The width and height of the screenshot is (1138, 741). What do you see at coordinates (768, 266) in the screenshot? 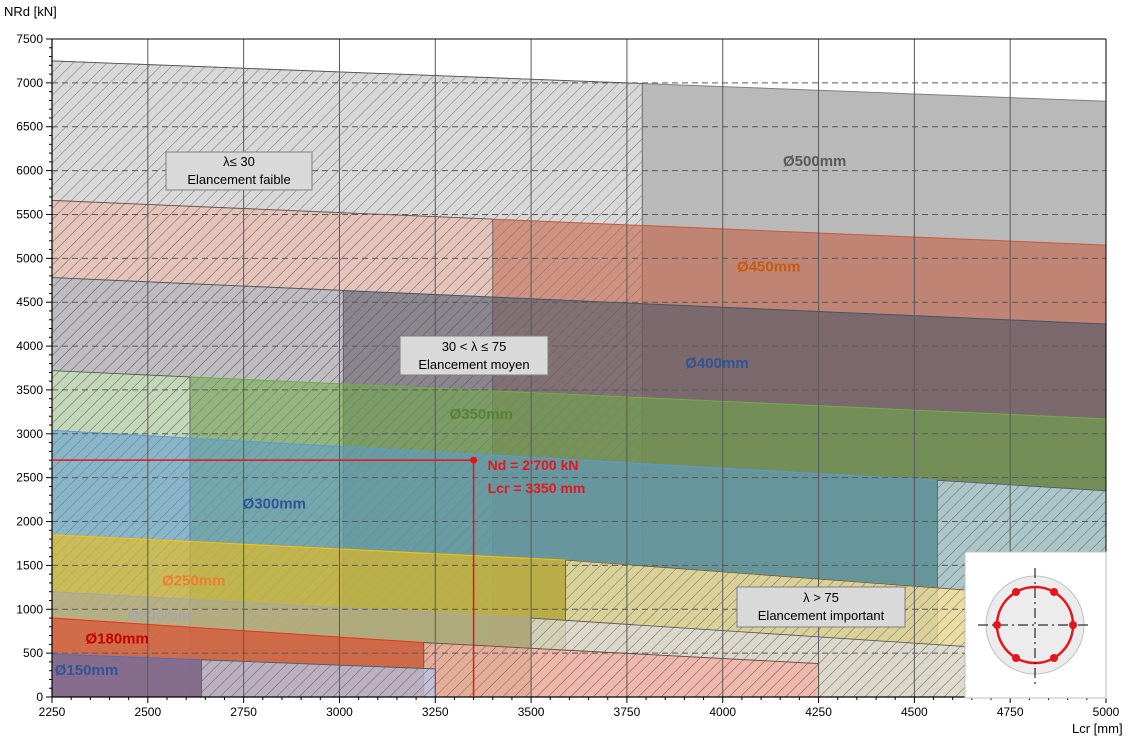
I see `series-label: Ø450mm` at bounding box center [768, 266].